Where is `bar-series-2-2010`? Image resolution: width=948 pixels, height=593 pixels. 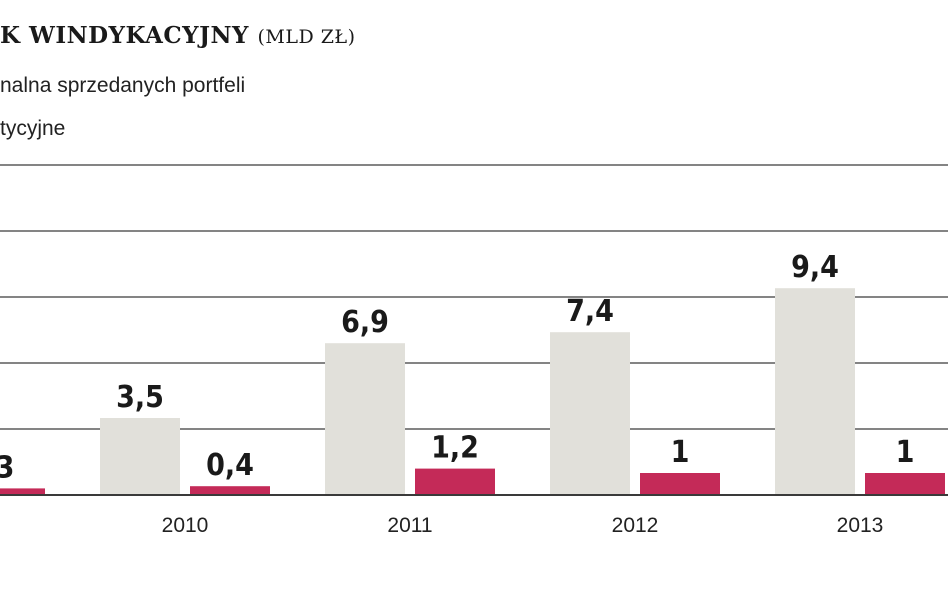 bar-series-2-2010 is located at coordinates (230, 490).